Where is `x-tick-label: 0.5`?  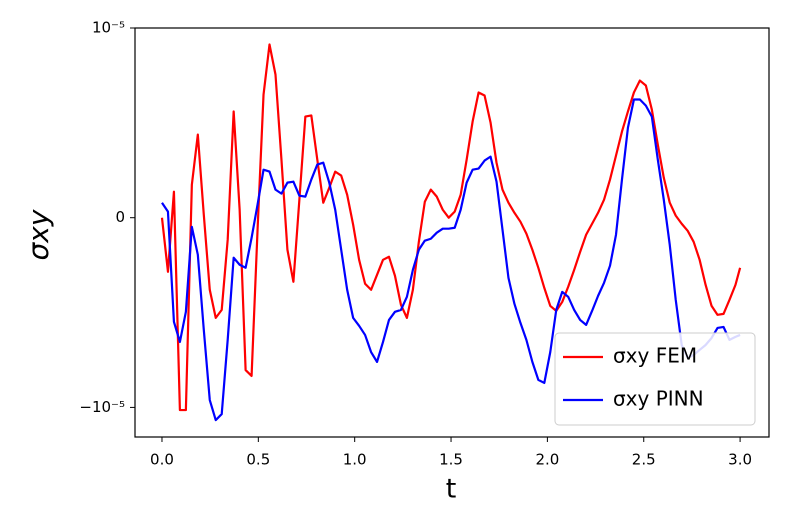
x-tick-label: 0.5 is located at coordinates (258, 460).